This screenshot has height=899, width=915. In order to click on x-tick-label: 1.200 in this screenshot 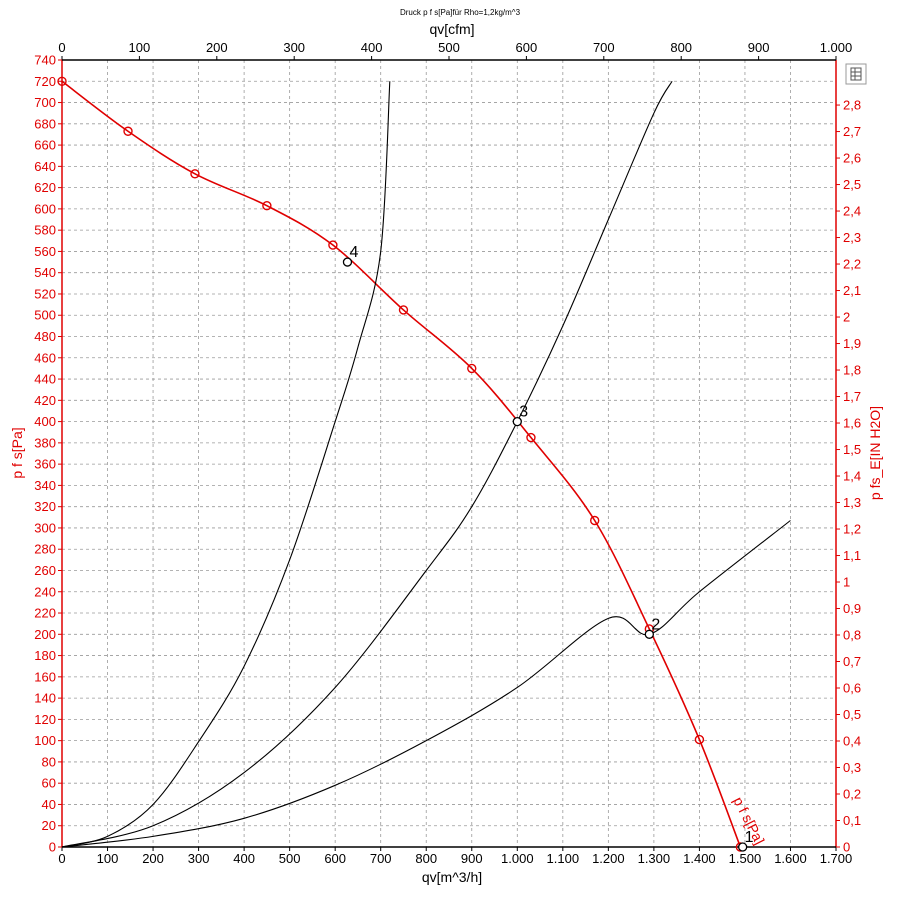, I will do `click(608, 858)`.